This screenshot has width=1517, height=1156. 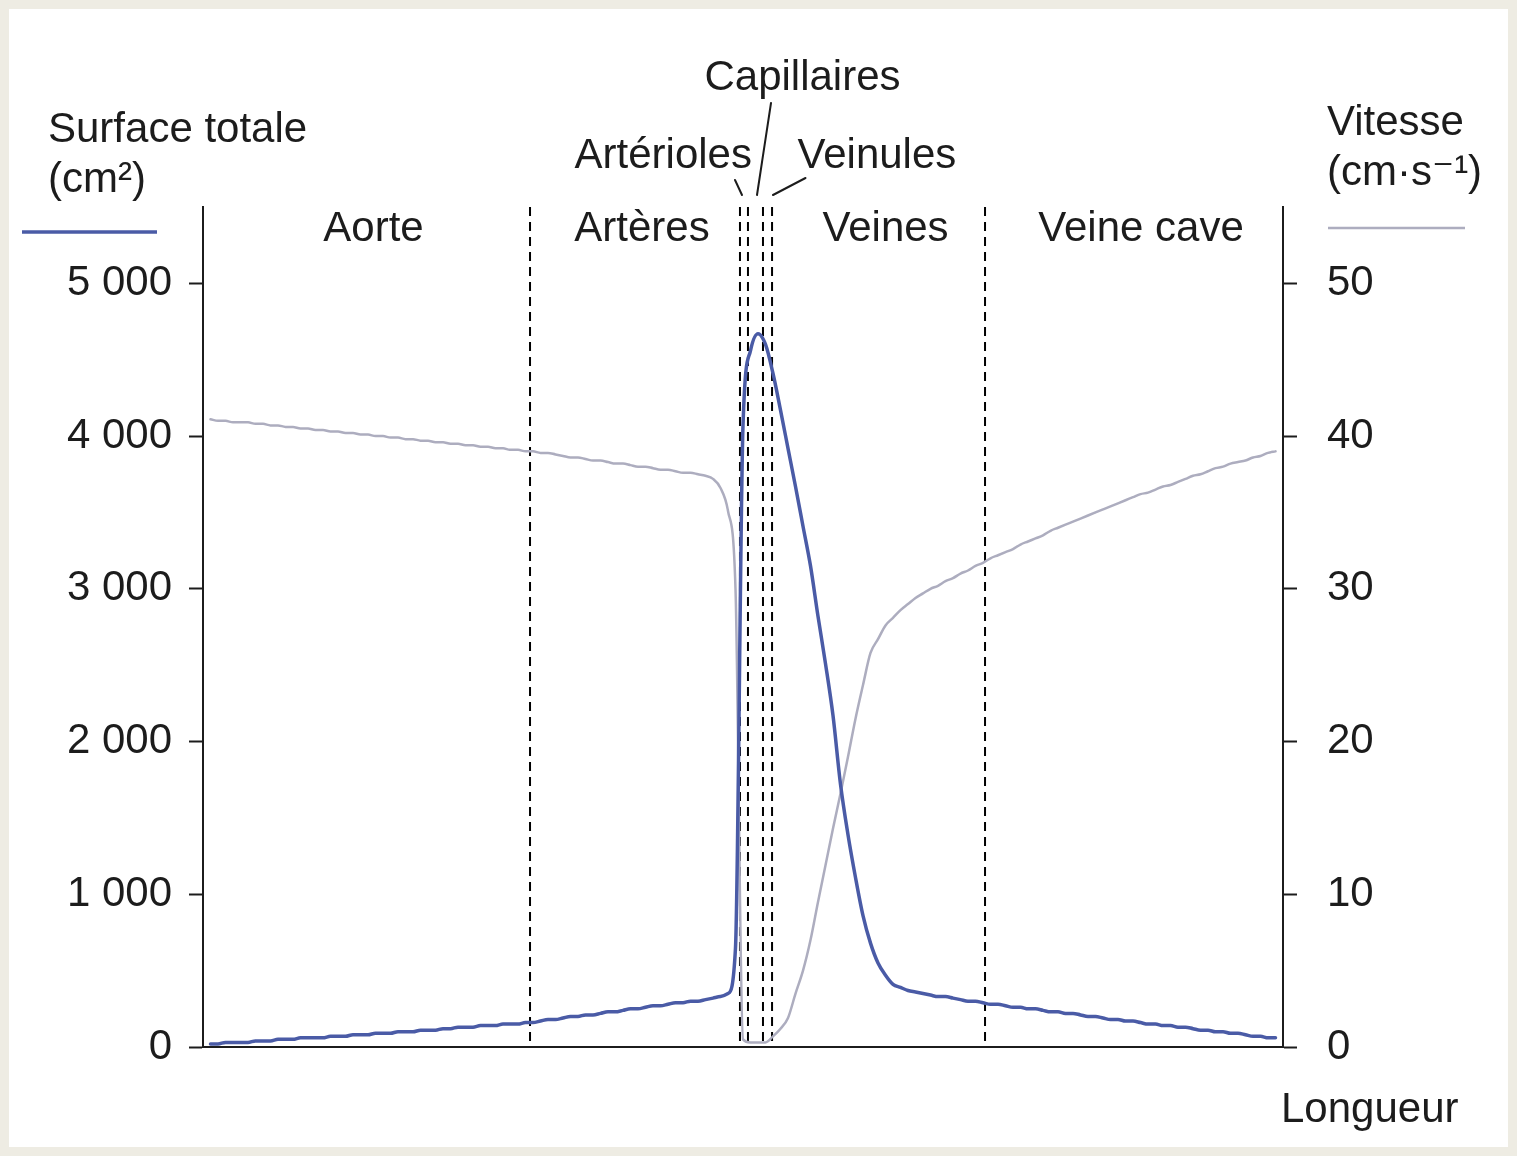 What do you see at coordinates (119, 586) in the screenshot?
I see `y-tick-label: 3 000` at bounding box center [119, 586].